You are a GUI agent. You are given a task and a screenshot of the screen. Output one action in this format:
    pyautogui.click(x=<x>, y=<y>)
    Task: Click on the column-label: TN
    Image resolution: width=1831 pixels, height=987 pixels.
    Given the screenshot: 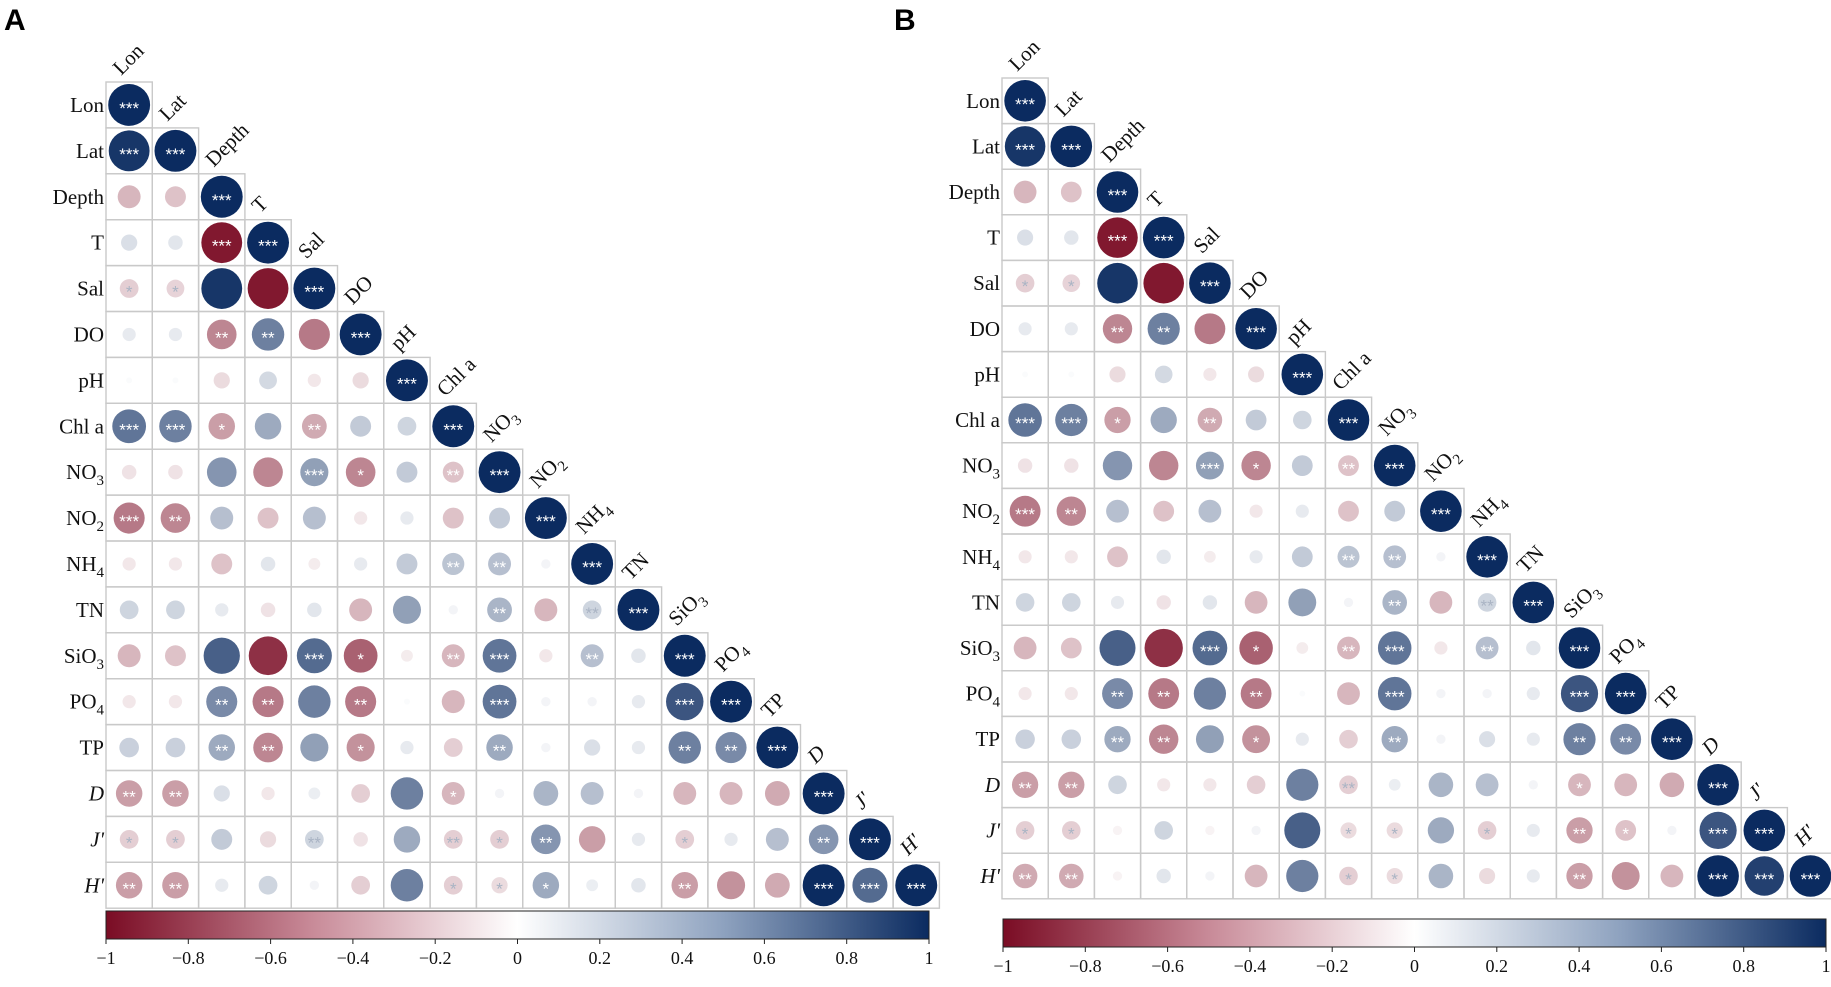 What is the action you would take?
    pyautogui.click(x=635, y=566)
    